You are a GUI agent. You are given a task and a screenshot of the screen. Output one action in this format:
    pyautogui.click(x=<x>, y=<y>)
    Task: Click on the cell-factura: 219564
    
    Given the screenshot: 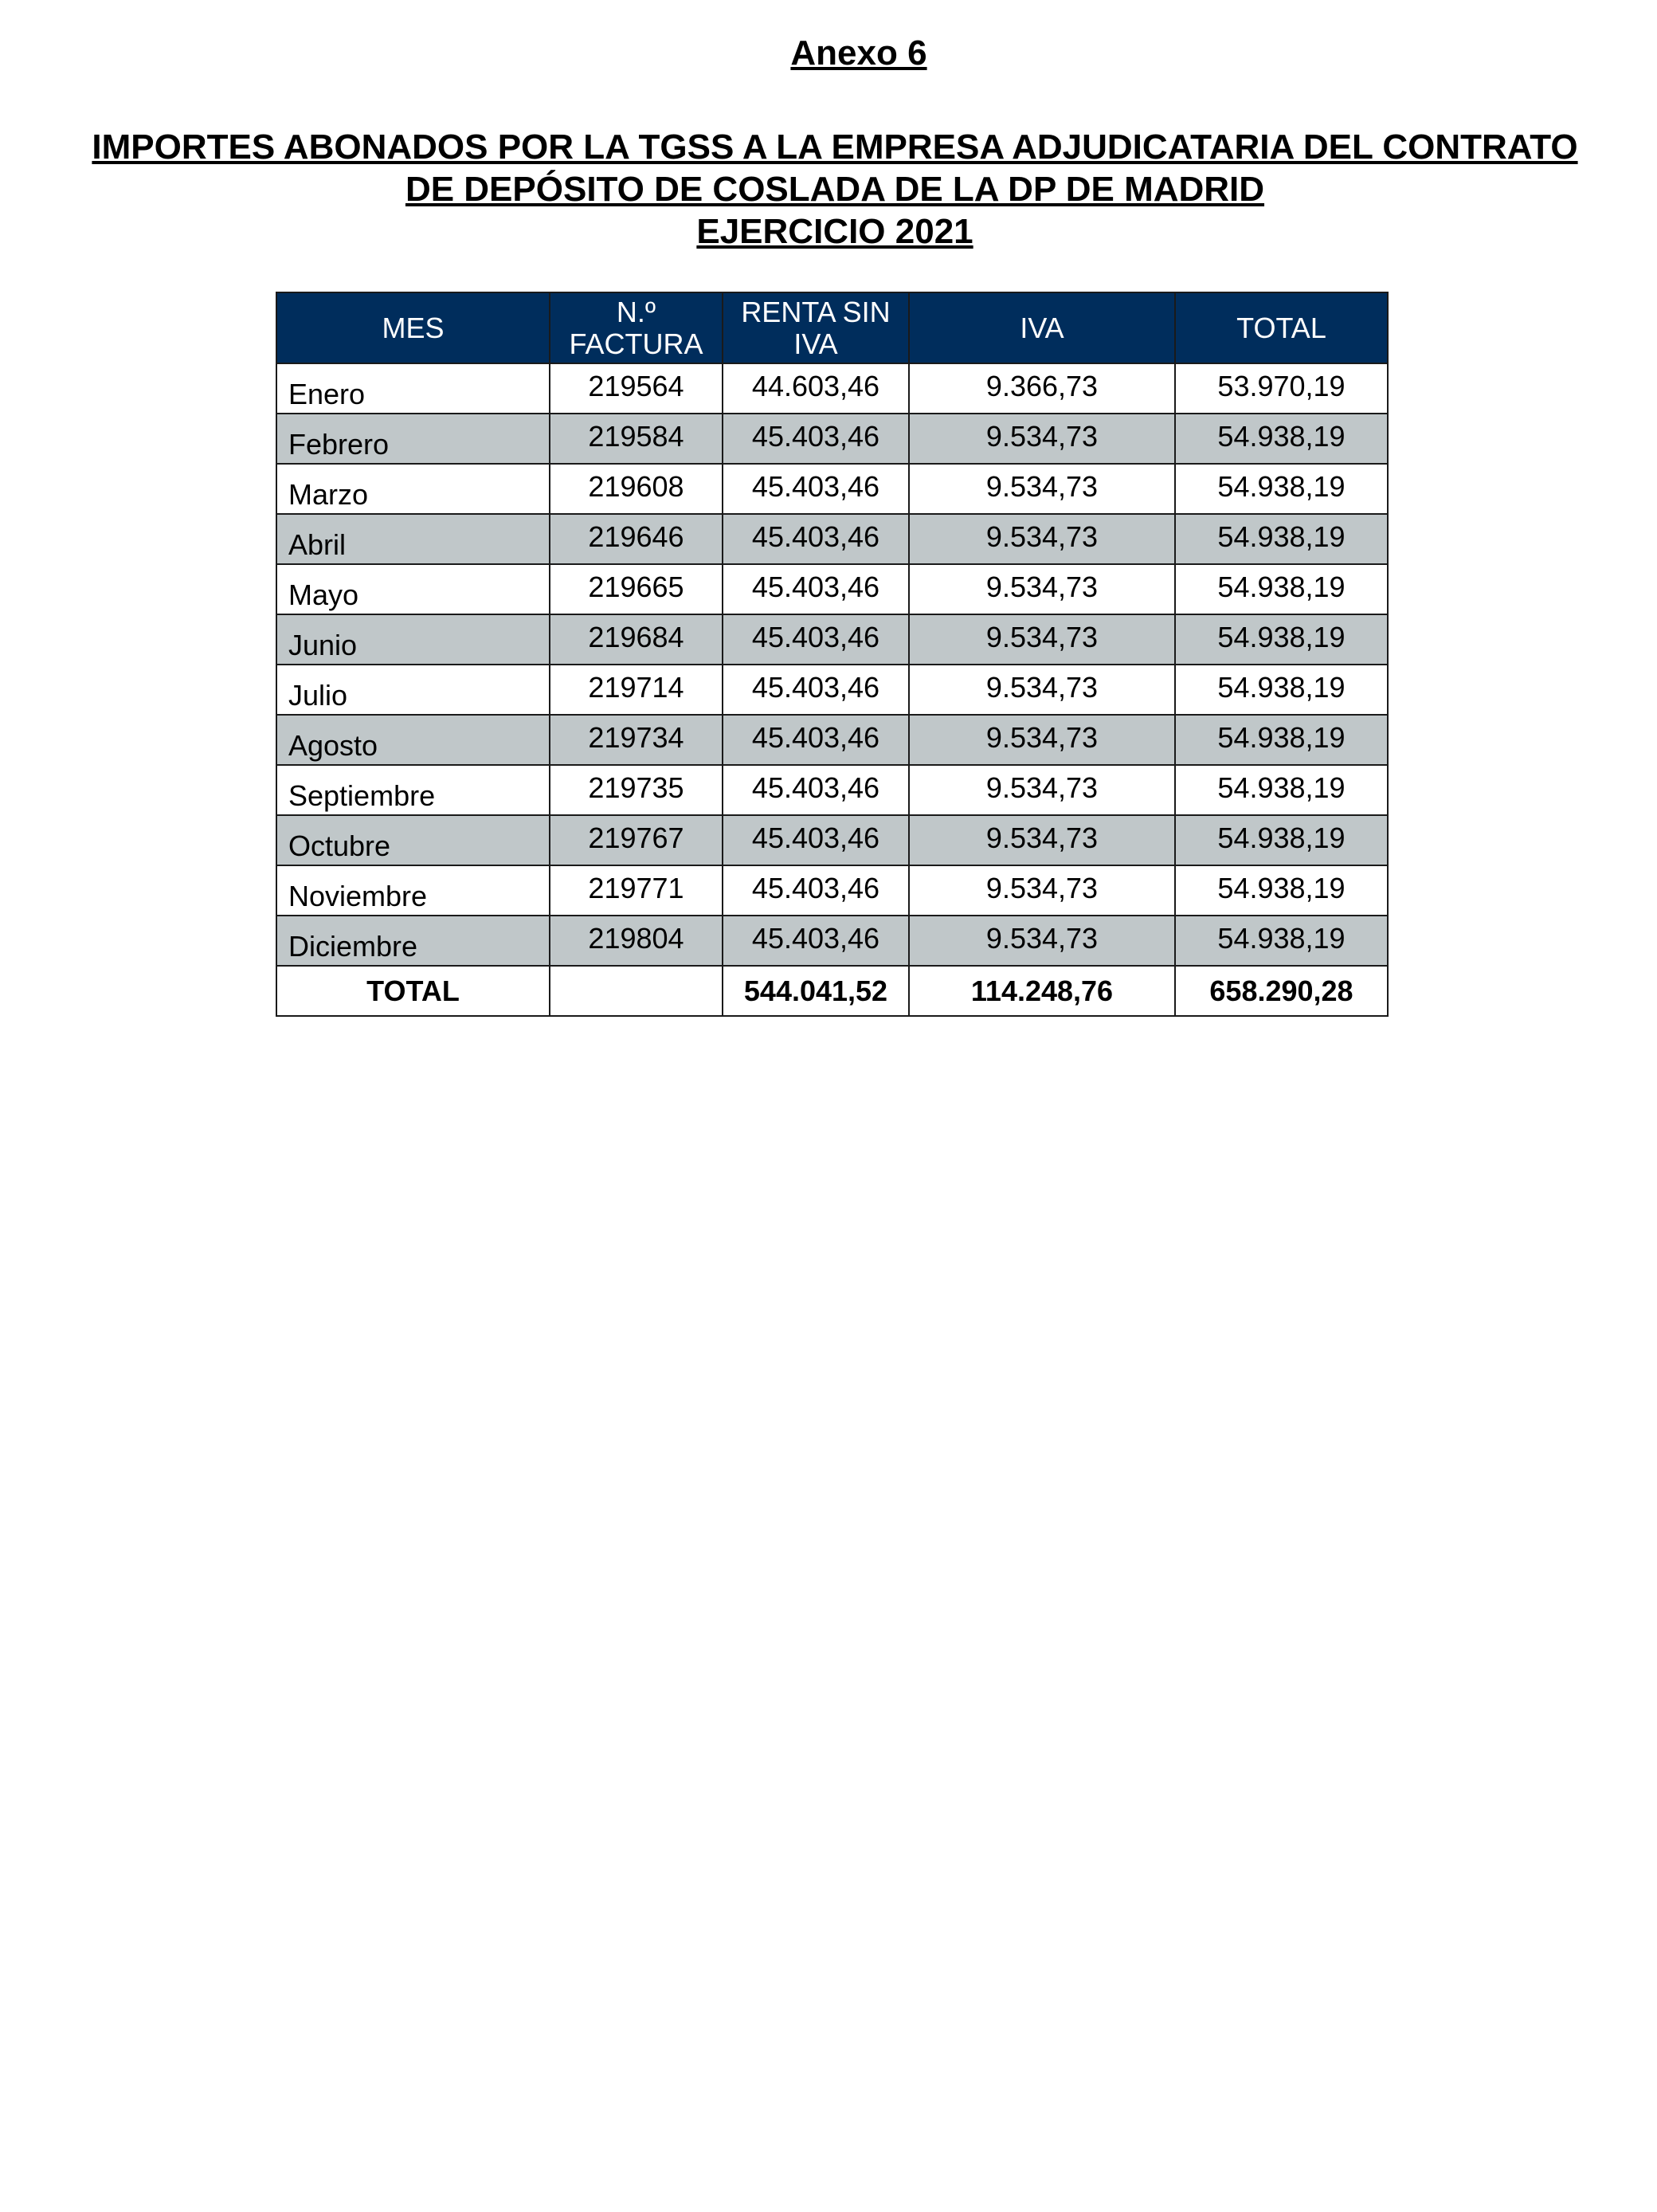 What is the action you would take?
    pyautogui.click(x=636, y=388)
    